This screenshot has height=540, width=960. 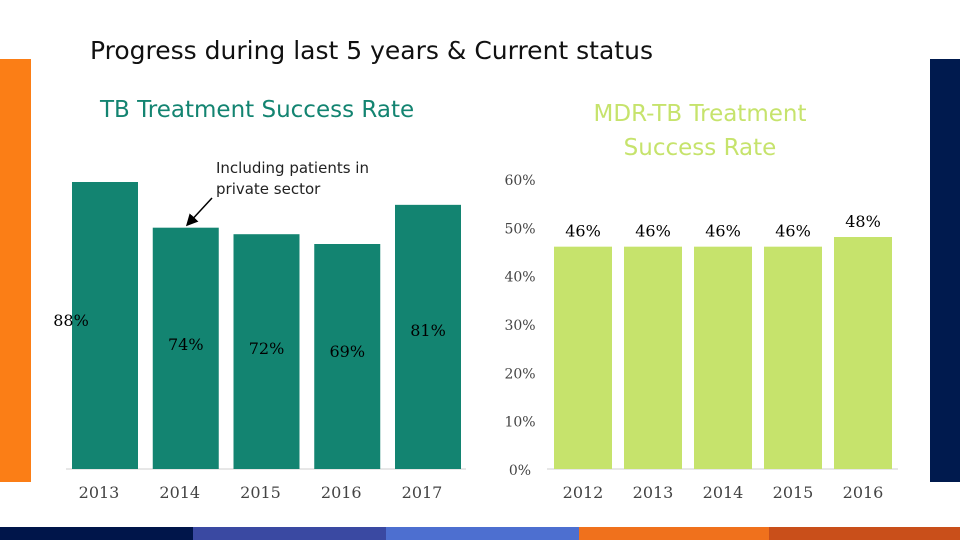 What do you see at coordinates (863, 492) in the screenshot?
I see `mdr-x-label-2016: 2016` at bounding box center [863, 492].